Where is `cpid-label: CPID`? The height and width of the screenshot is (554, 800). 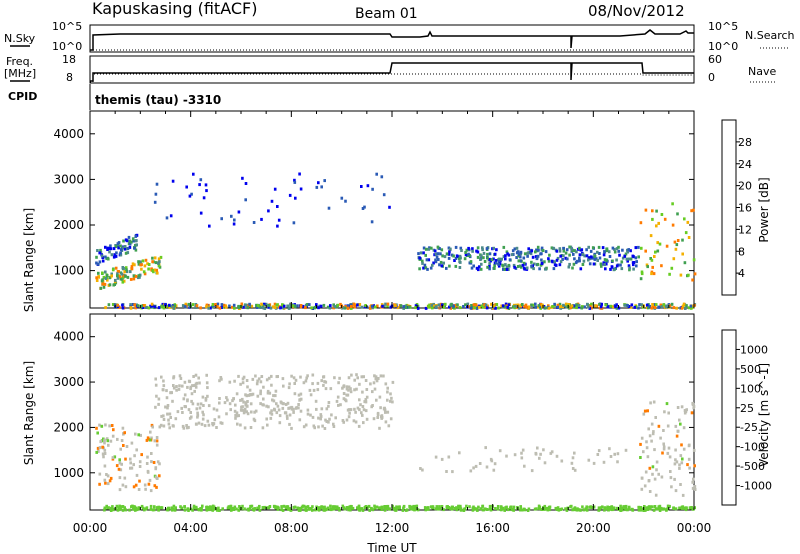 cpid-label: CPID is located at coordinates (22, 96).